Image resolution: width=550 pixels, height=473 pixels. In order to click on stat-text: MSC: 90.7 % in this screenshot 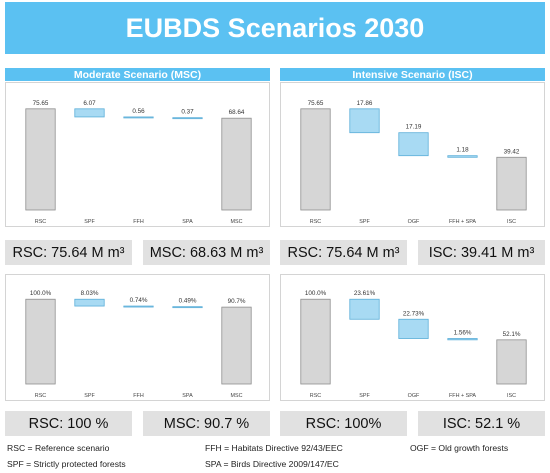, I will do `click(206, 423)`.